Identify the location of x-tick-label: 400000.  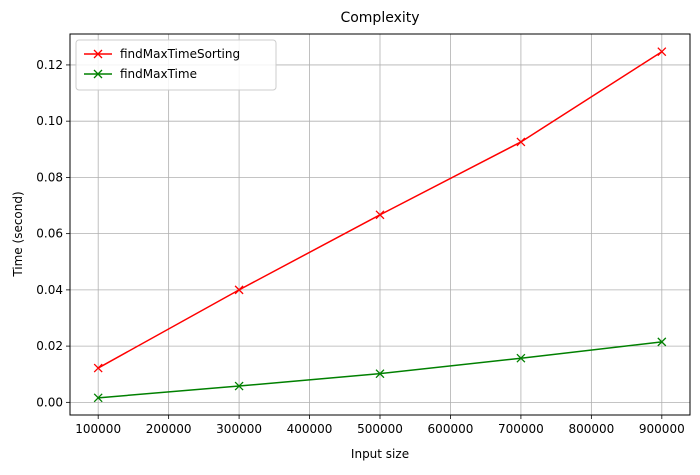
(310, 429).